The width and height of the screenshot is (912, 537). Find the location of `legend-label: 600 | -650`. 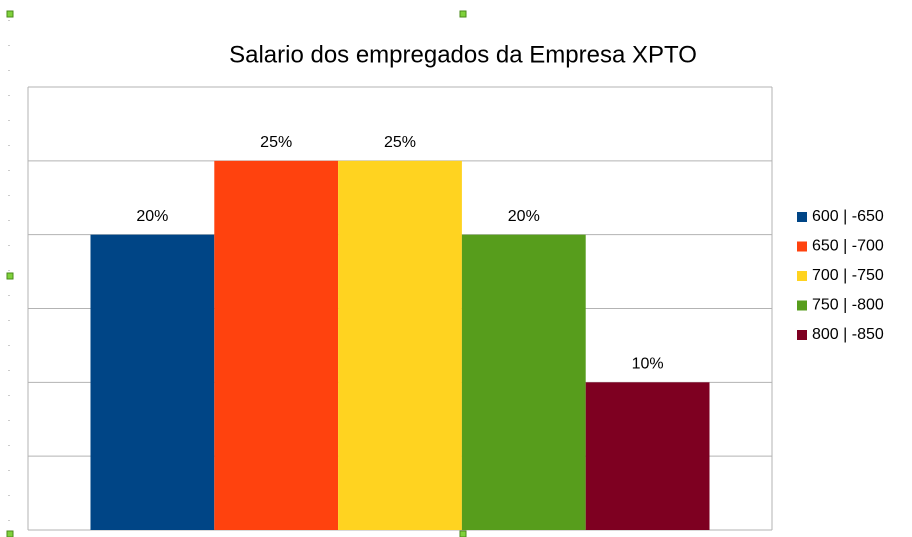

legend-label: 600 | -650 is located at coordinates (848, 216).